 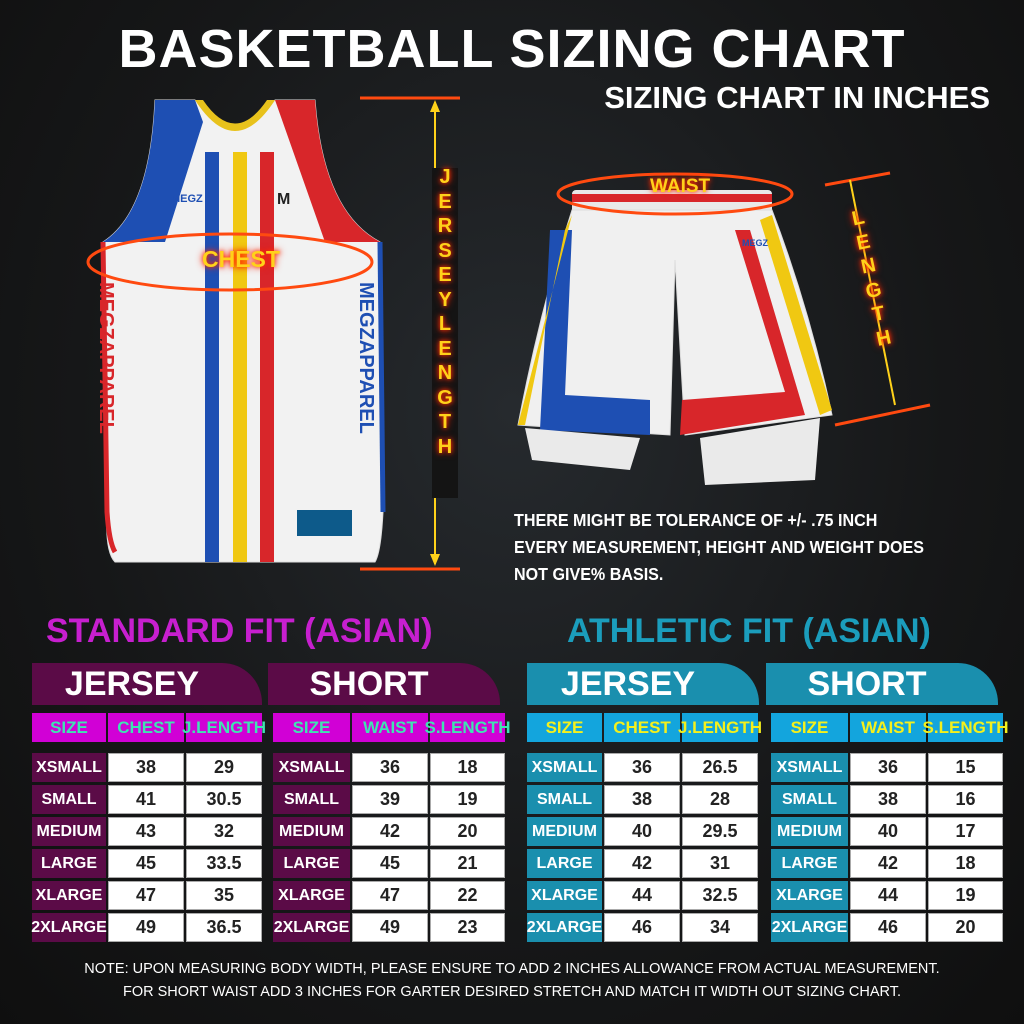 What do you see at coordinates (965, 927) in the screenshot?
I see `athletic-short-value-cell: 20` at bounding box center [965, 927].